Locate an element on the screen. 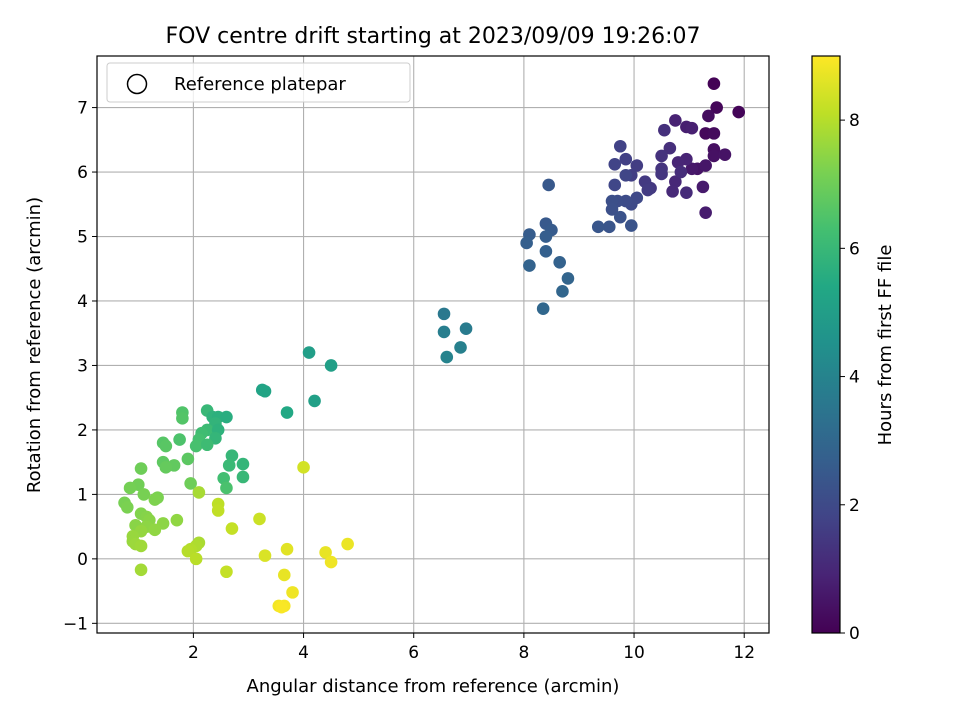 The height and width of the screenshot is (724, 960). x-tick-label: 6 is located at coordinates (413, 653).